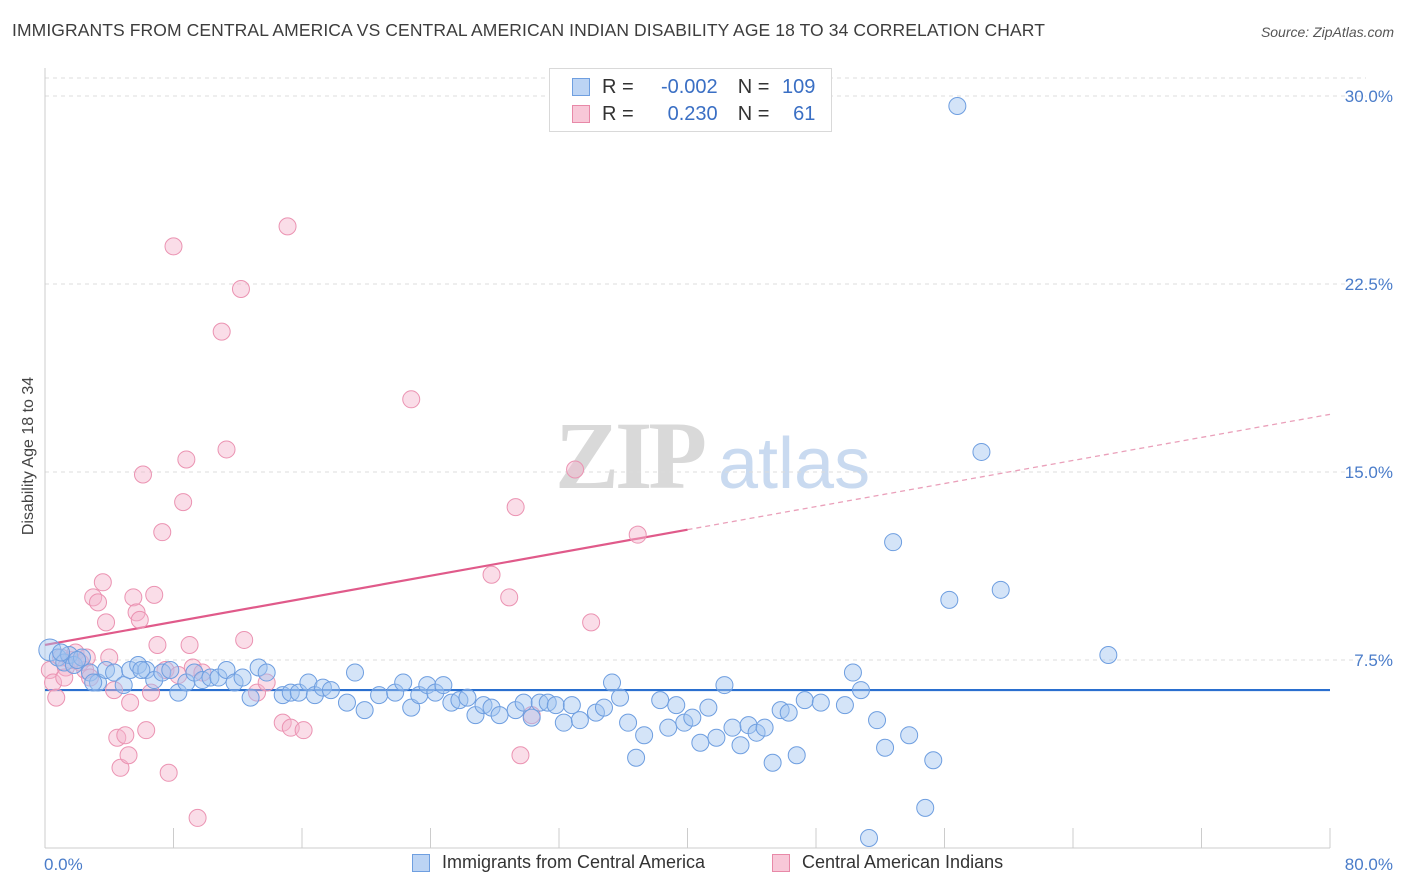 The height and width of the screenshot is (892, 1406). Describe the element at coordinates (28, 456) in the screenshot. I see `y-axis-label: Disability Age 18 to 34` at that location.